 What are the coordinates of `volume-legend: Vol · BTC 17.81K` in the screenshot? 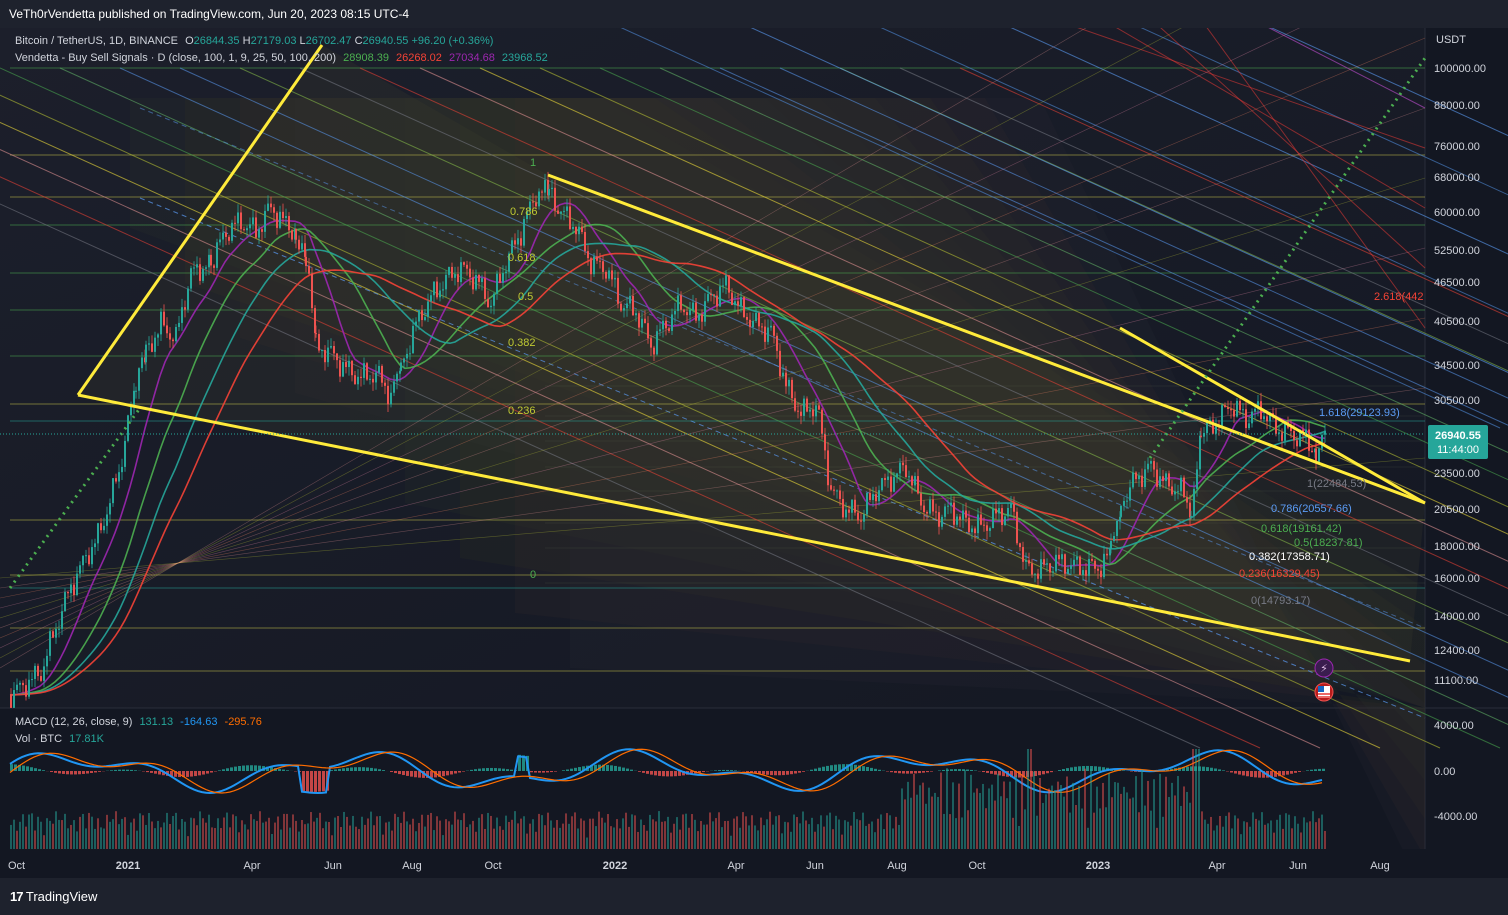 It's located at (59, 739).